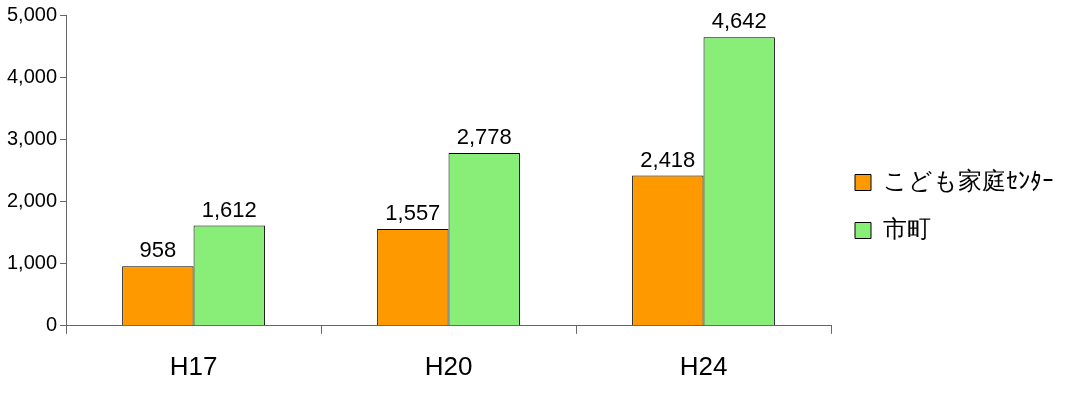  I want to click on legend-label: こども家庭ｾﾝﾀｰ, so click(968, 180).